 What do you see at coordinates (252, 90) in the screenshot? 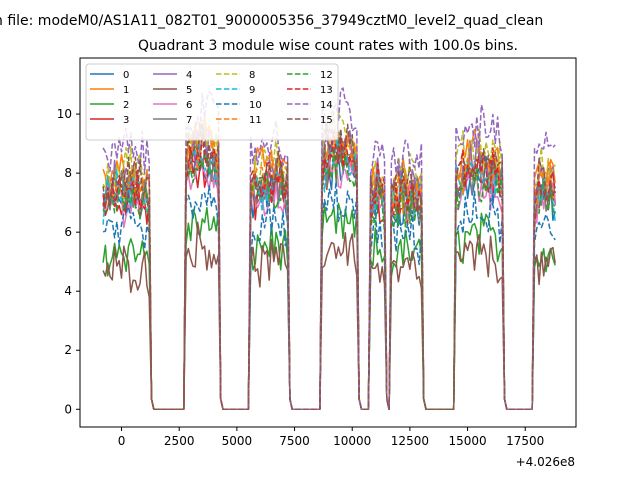
I see `legend-label-9: 9` at bounding box center [252, 90].